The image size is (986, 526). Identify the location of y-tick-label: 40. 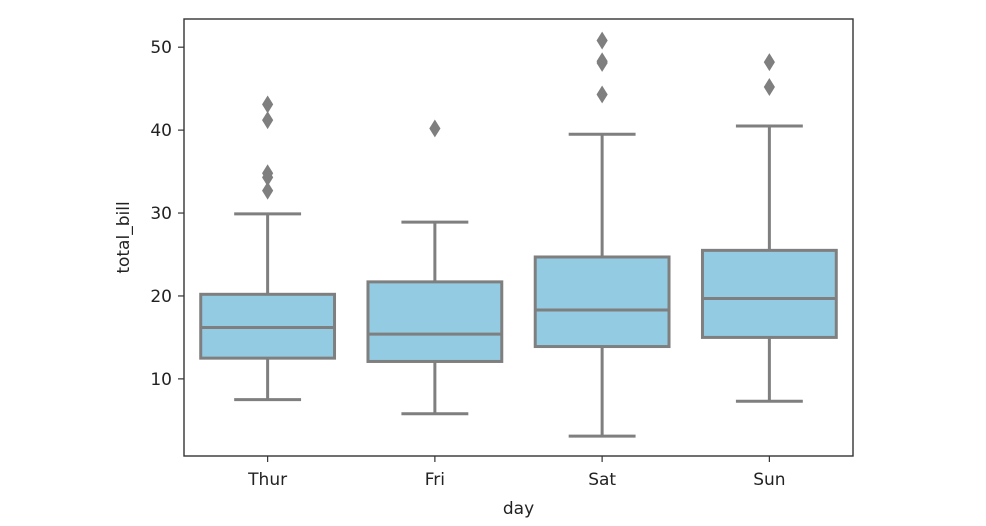
(161, 131).